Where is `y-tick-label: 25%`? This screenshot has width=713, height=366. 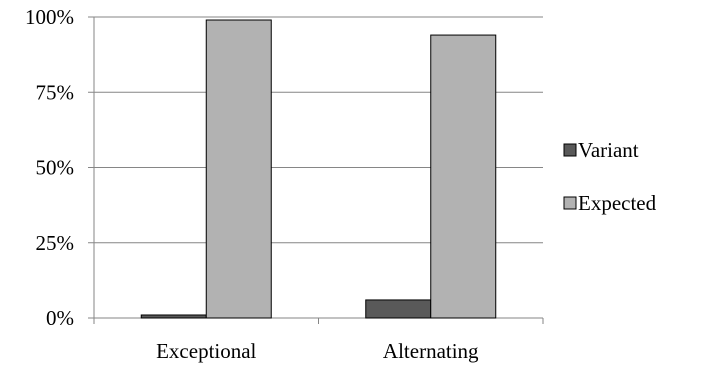
y-tick-label: 25% is located at coordinates (55, 243).